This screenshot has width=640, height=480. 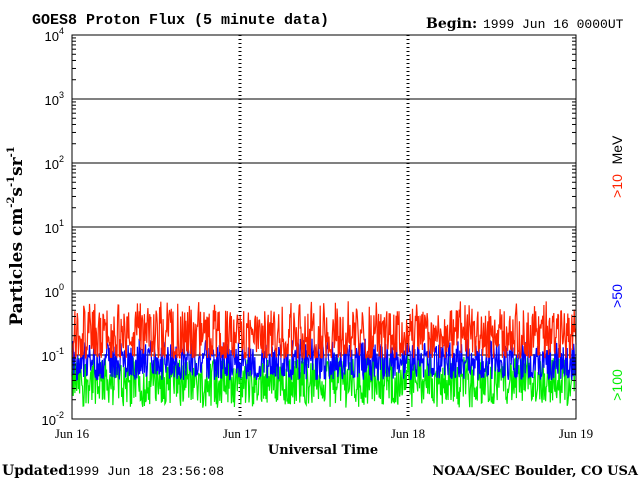 I want to click on updated-label: Updated, so click(x=35, y=471).